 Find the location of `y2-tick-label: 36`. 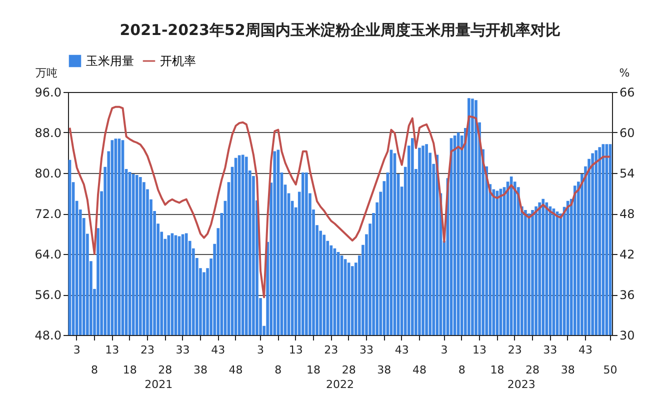

y2-tick-label: 36 is located at coordinates (627, 295).